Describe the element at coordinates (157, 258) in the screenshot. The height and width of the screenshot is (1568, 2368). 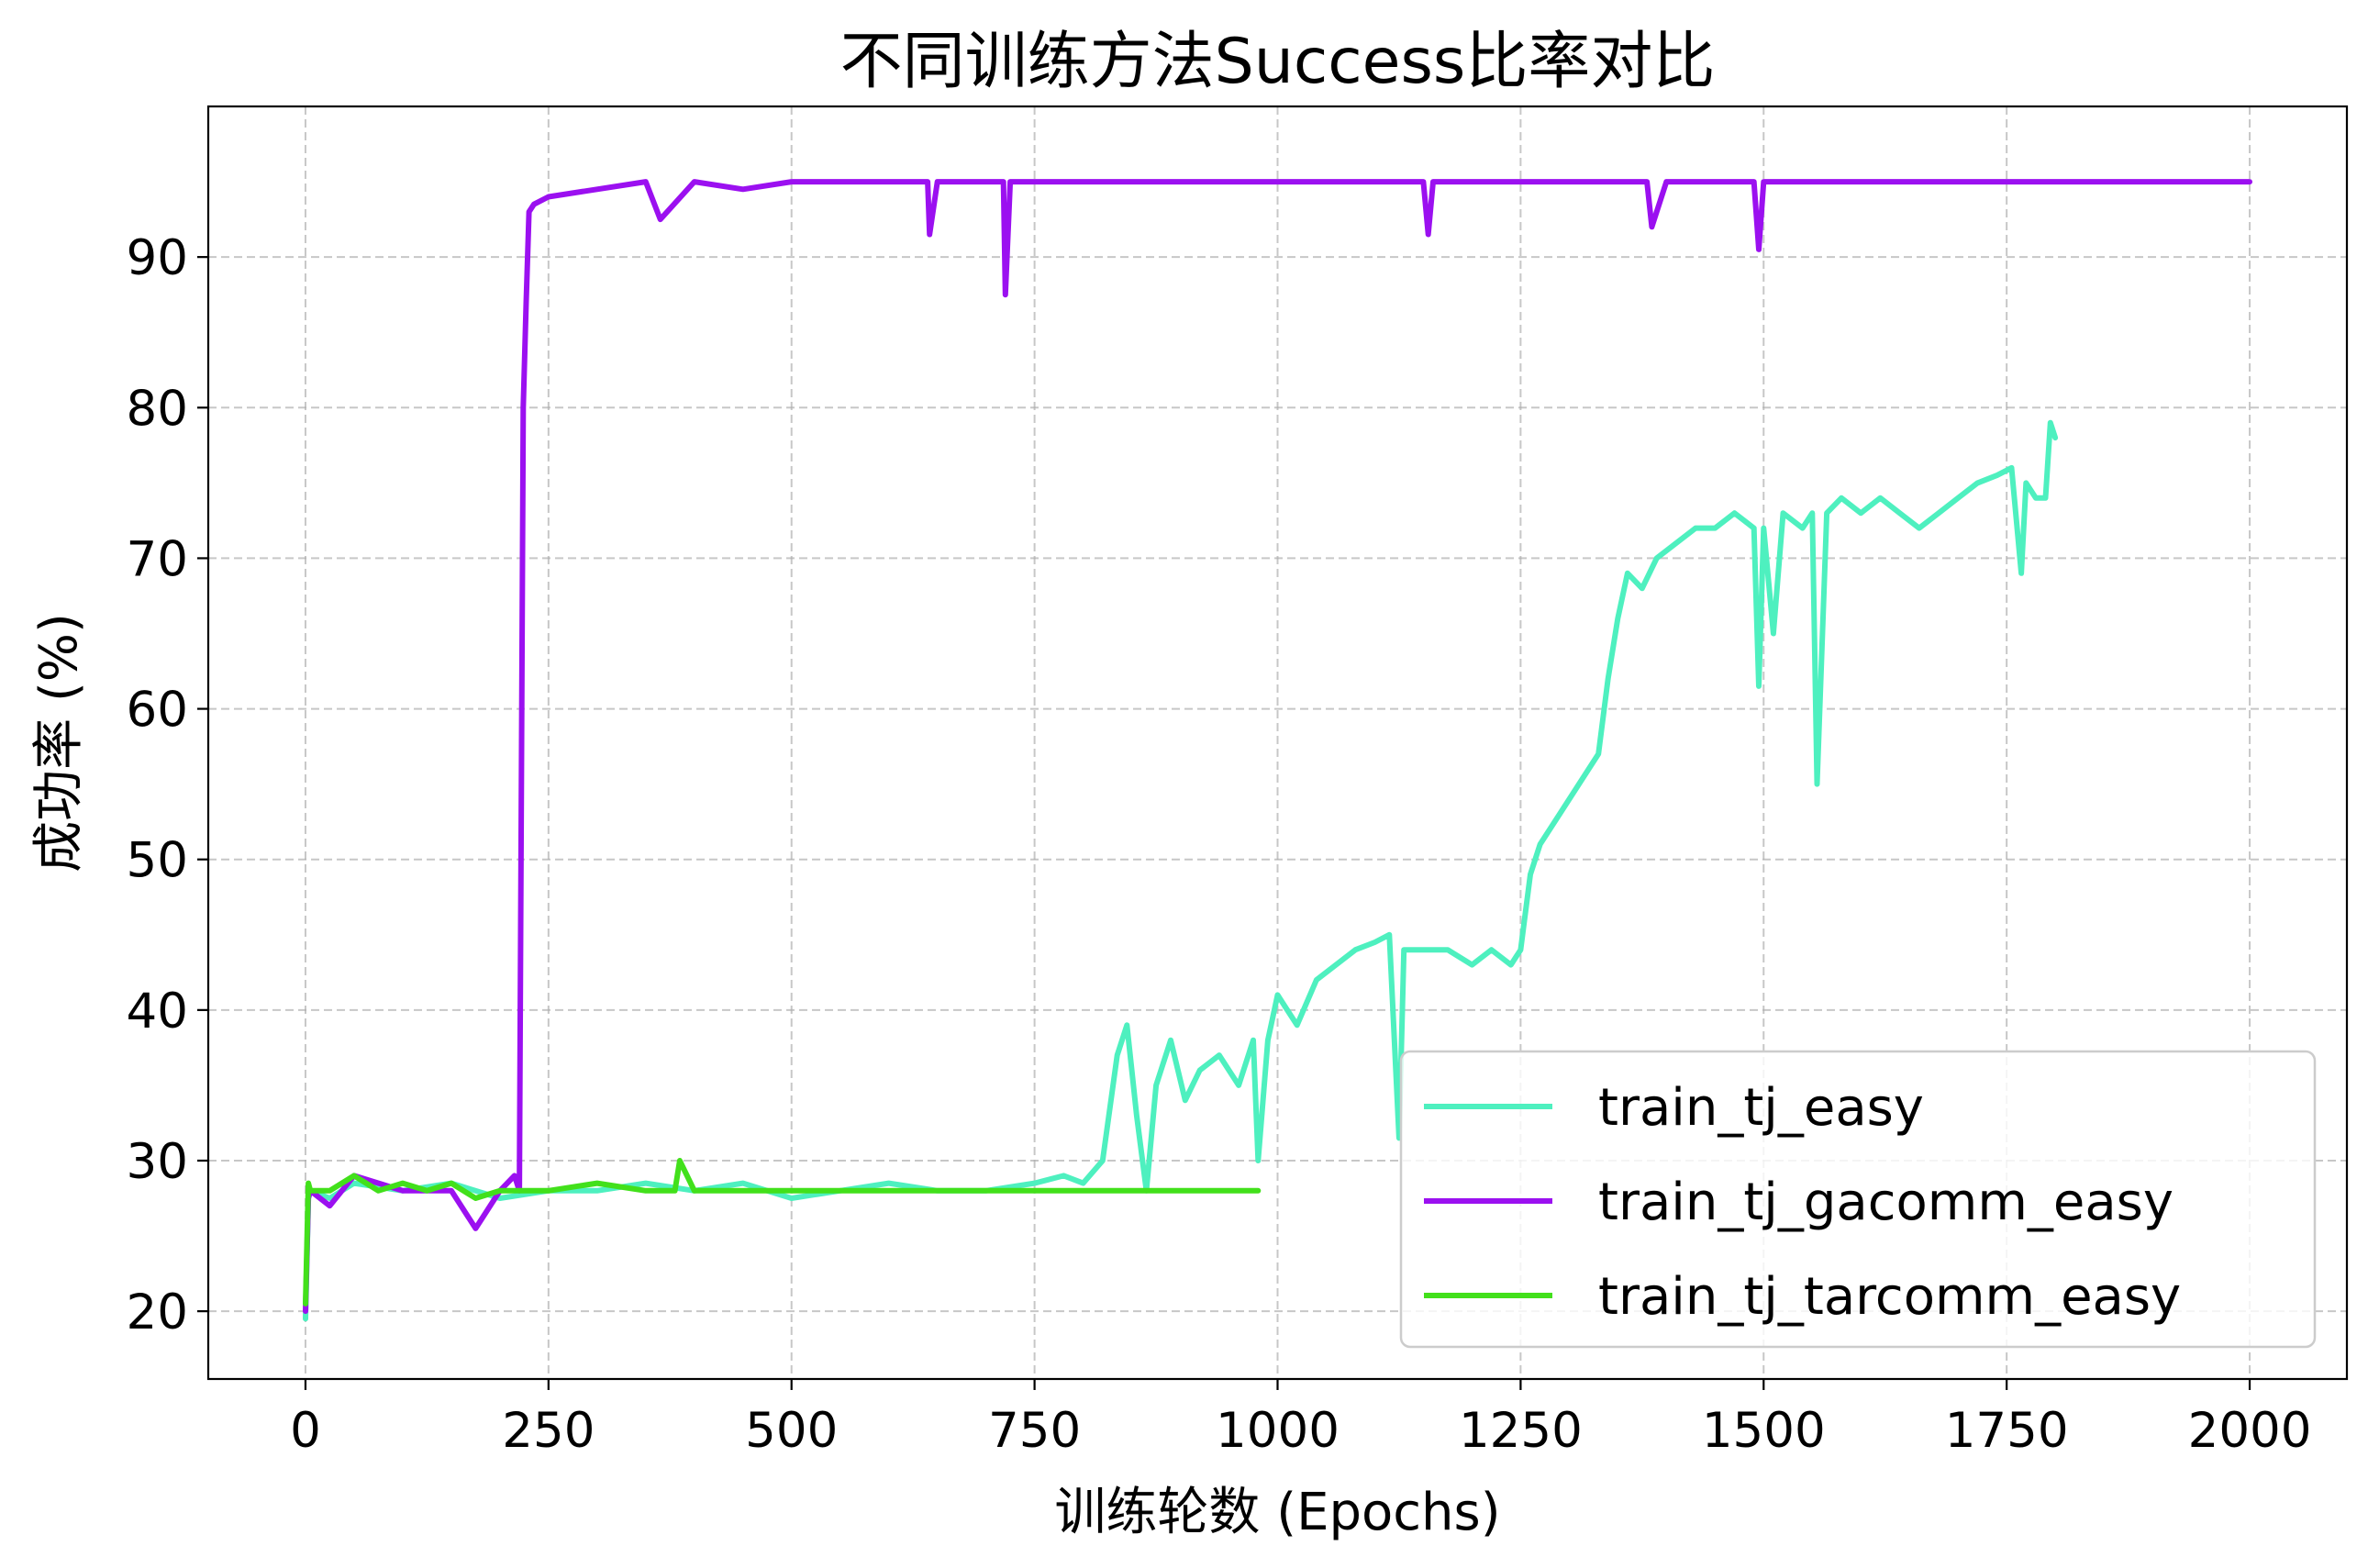
I see `y-tick-label: 90` at that location.